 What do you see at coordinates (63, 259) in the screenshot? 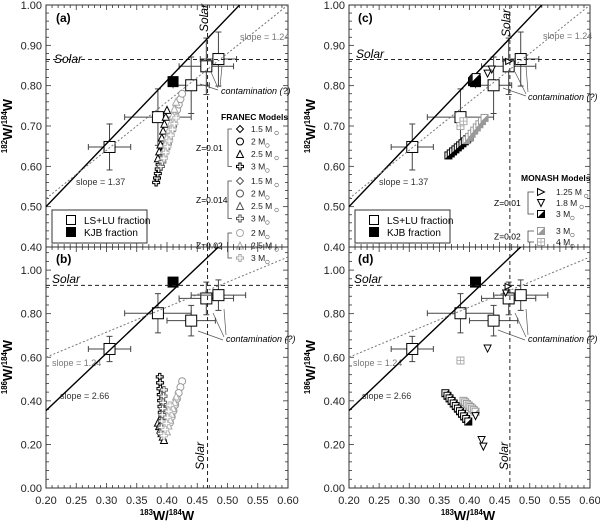
I see `panel-label-b: (b)` at bounding box center [63, 259].